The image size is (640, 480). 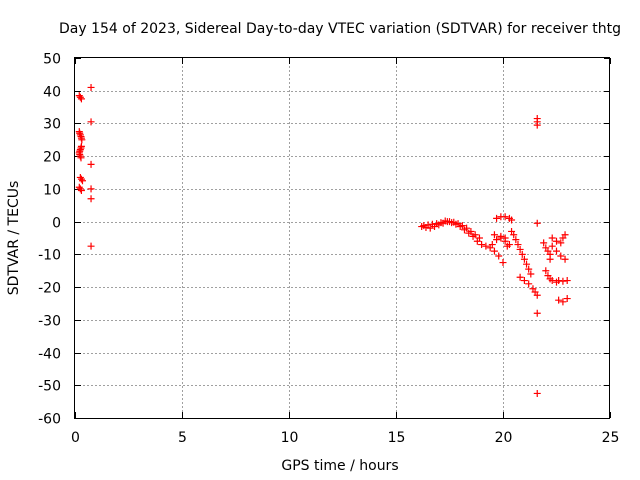 What do you see at coordinates (52, 93) in the screenshot?
I see `y-tick-label: 40` at bounding box center [52, 93].